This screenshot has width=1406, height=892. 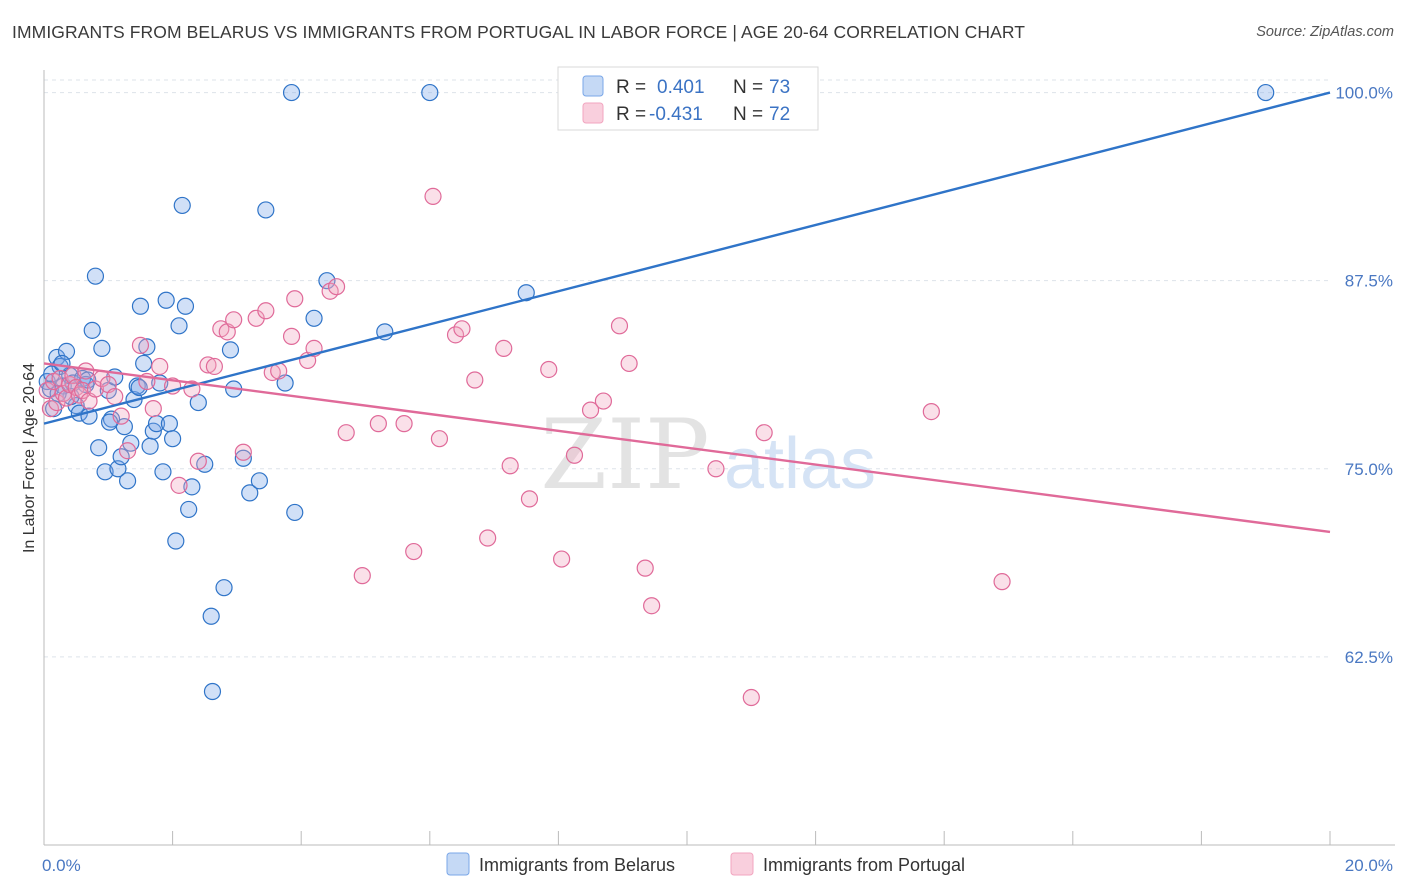 I want to click on bottom-legend-label-belarus: Immigrants from Belarus, so click(x=577, y=865).